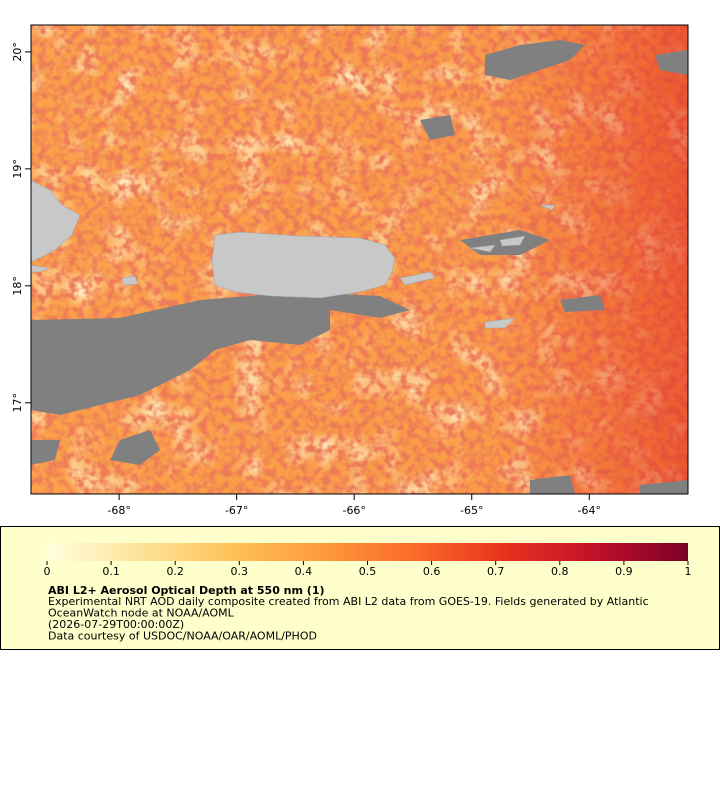 The image size is (720, 804). I want to click on colorbar-tick-label: 1, so click(688, 571).